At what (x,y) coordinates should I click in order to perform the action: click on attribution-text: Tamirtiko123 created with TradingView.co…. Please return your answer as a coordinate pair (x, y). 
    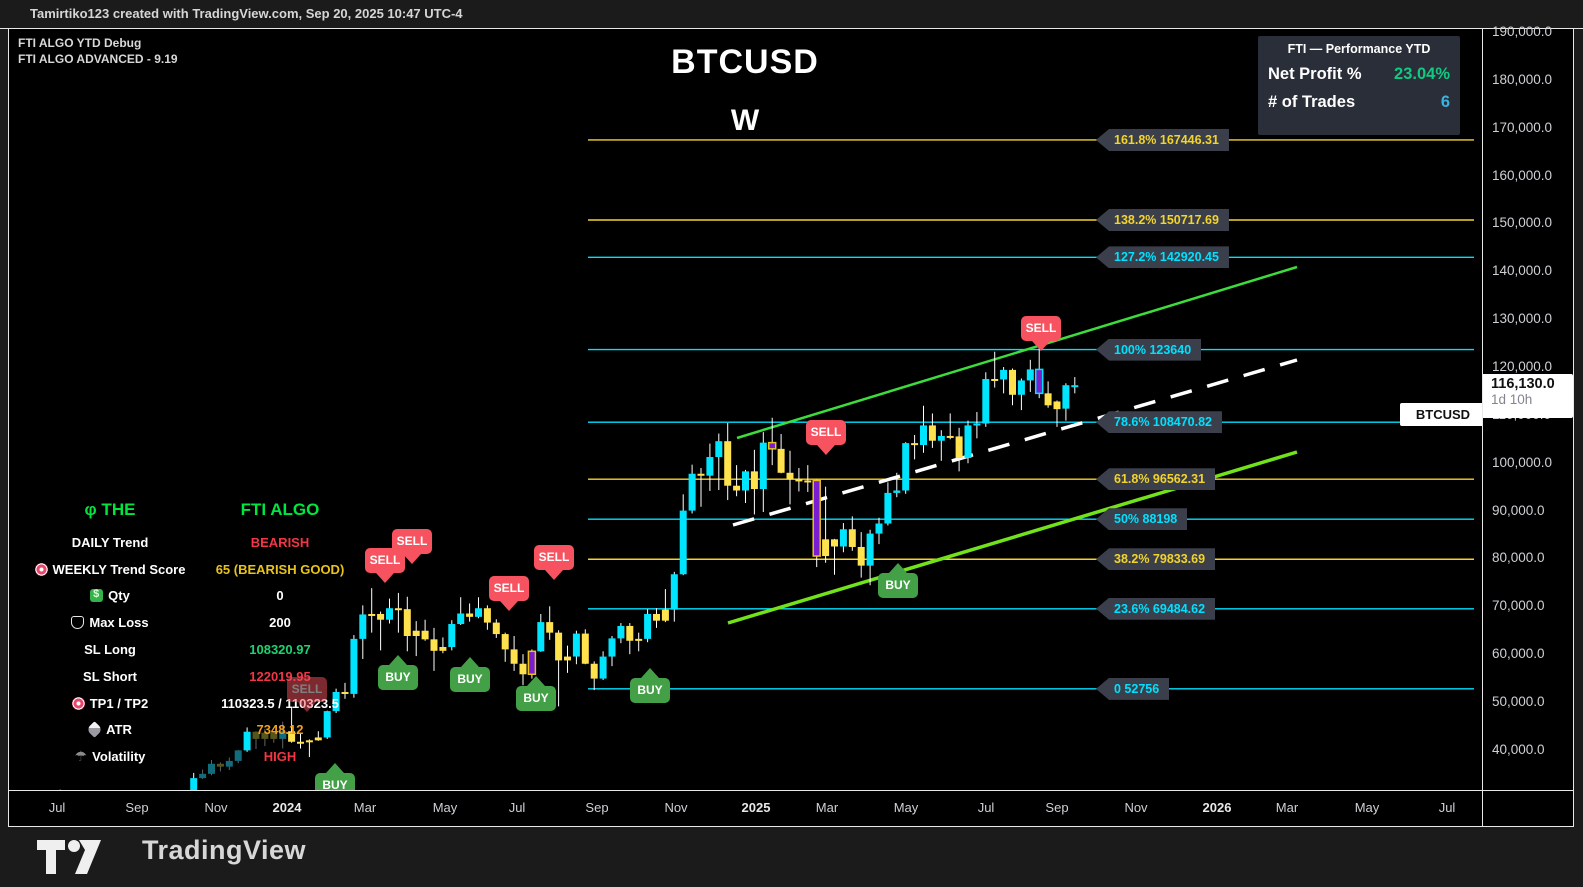
    Looking at the image, I should click on (246, 13).